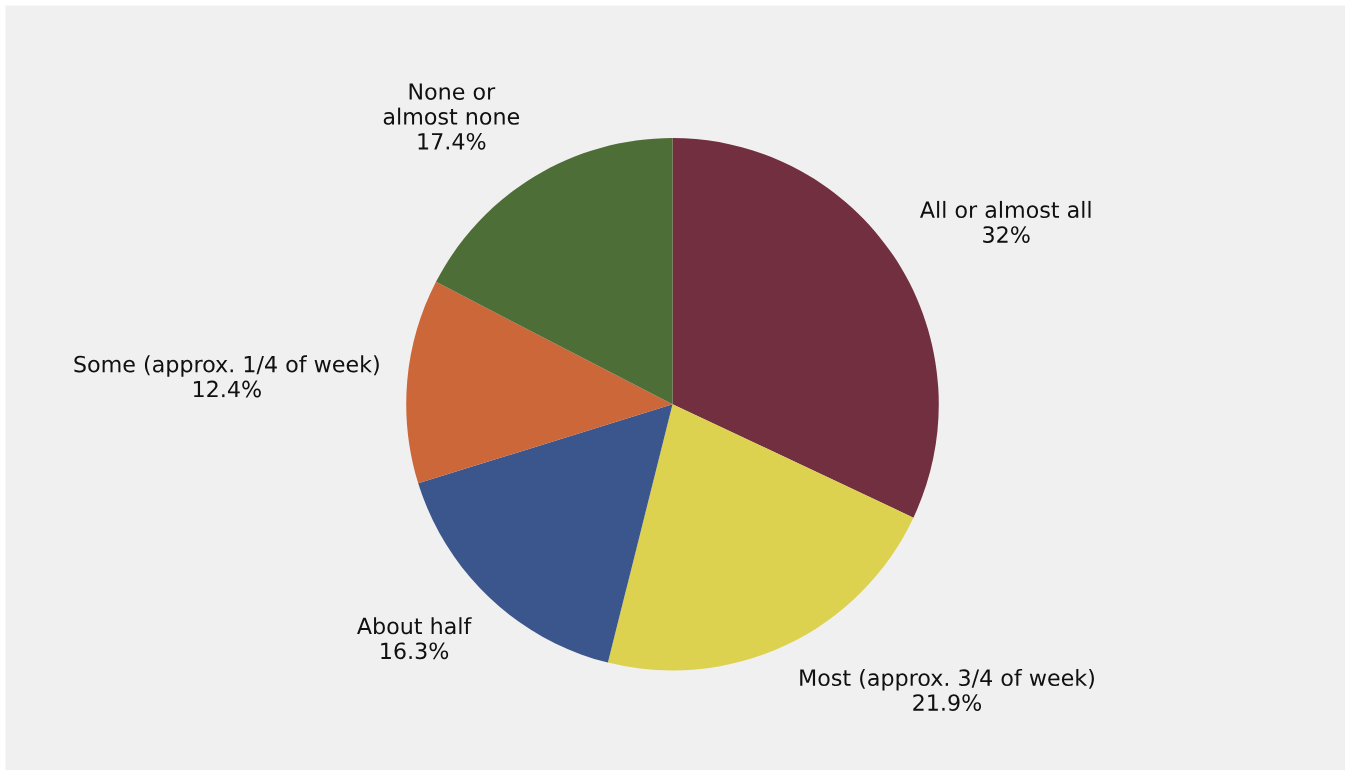 The width and height of the screenshot is (1345, 770). What do you see at coordinates (947, 679) in the screenshot?
I see `slice-label: Most (approx. 3/4 of week)` at bounding box center [947, 679].